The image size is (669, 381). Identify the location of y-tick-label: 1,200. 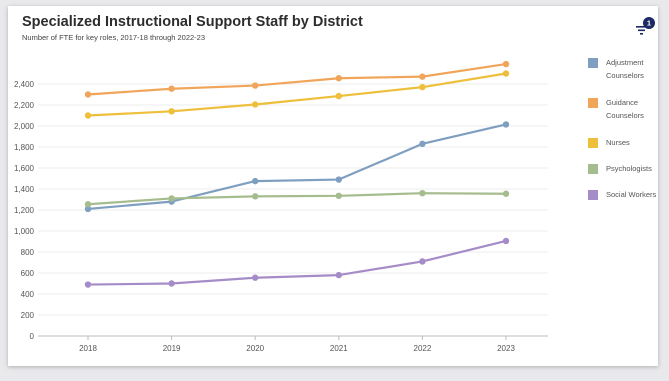
(24, 210).